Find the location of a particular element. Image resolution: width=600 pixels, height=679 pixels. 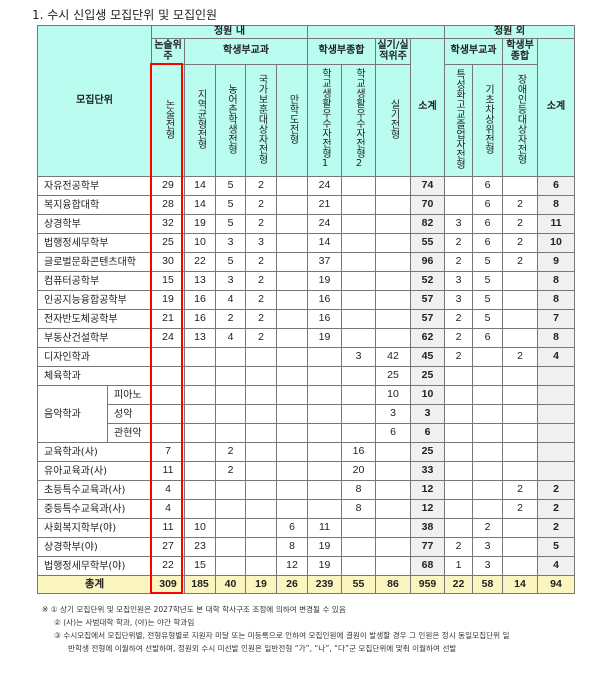

header-col-label: 학교생활우수자전형2 is located at coordinates (359, 119).